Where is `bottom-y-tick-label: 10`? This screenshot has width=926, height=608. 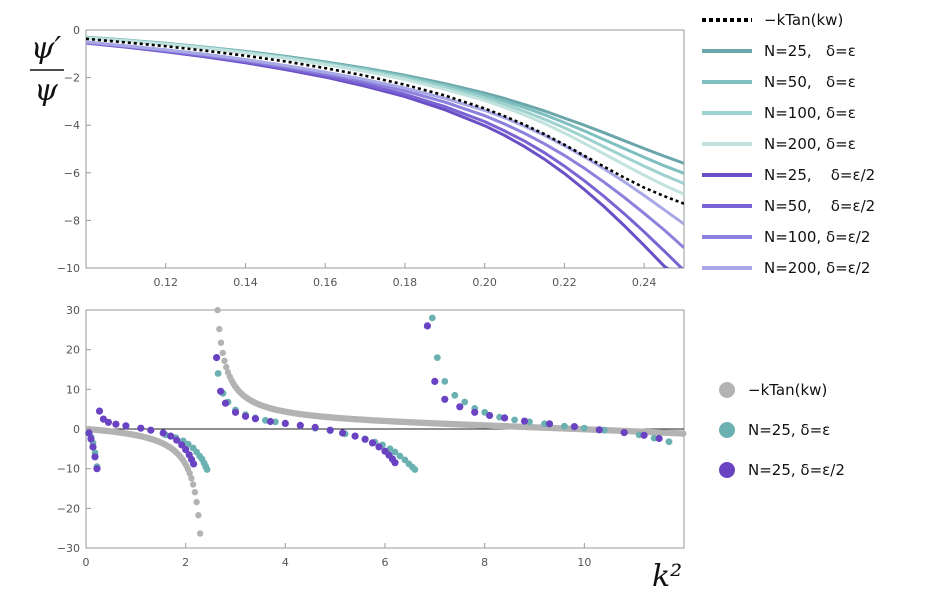
bottom-y-tick-label: 10 is located at coordinates (73, 389).